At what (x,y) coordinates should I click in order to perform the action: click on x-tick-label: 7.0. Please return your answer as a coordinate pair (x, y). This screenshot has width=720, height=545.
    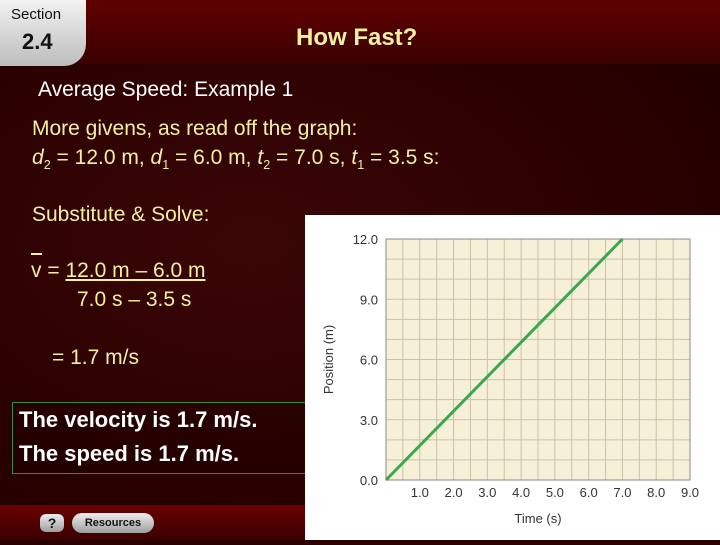
    Looking at the image, I should click on (622, 492).